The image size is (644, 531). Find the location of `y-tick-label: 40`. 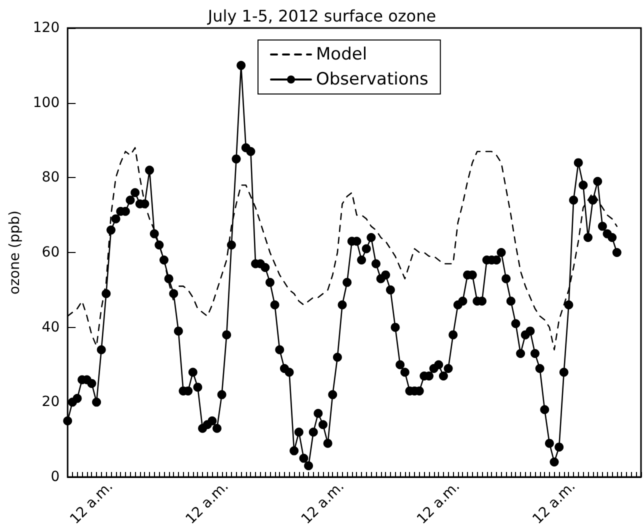

y-tick-label: 40 is located at coordinates (51, 327).